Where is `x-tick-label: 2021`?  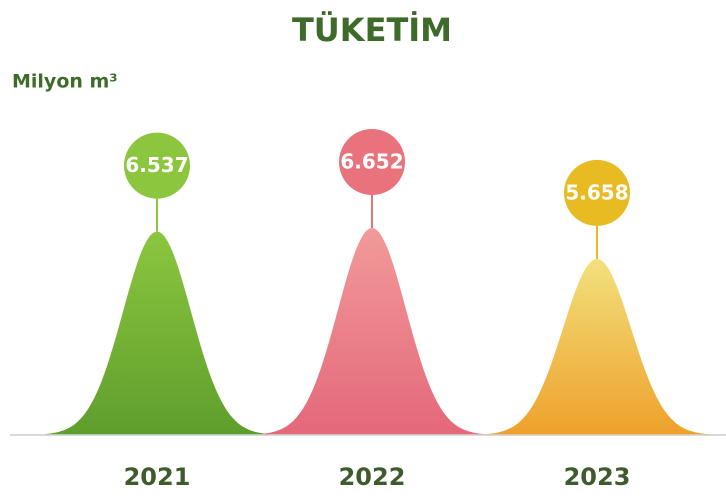
x-tick-label: 2021 is located at coordinates (157, 477).